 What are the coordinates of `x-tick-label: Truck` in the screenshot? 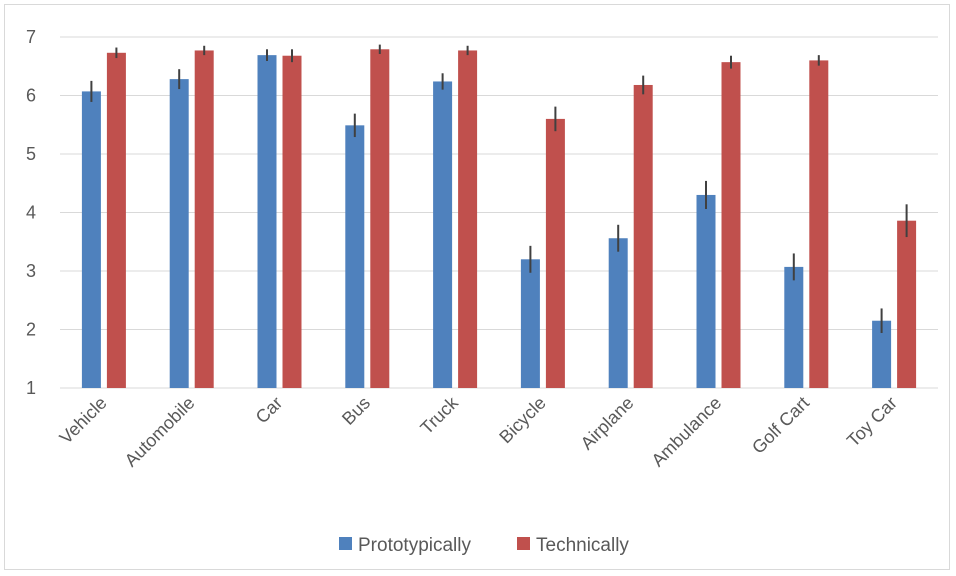 It's located at (439, 415).